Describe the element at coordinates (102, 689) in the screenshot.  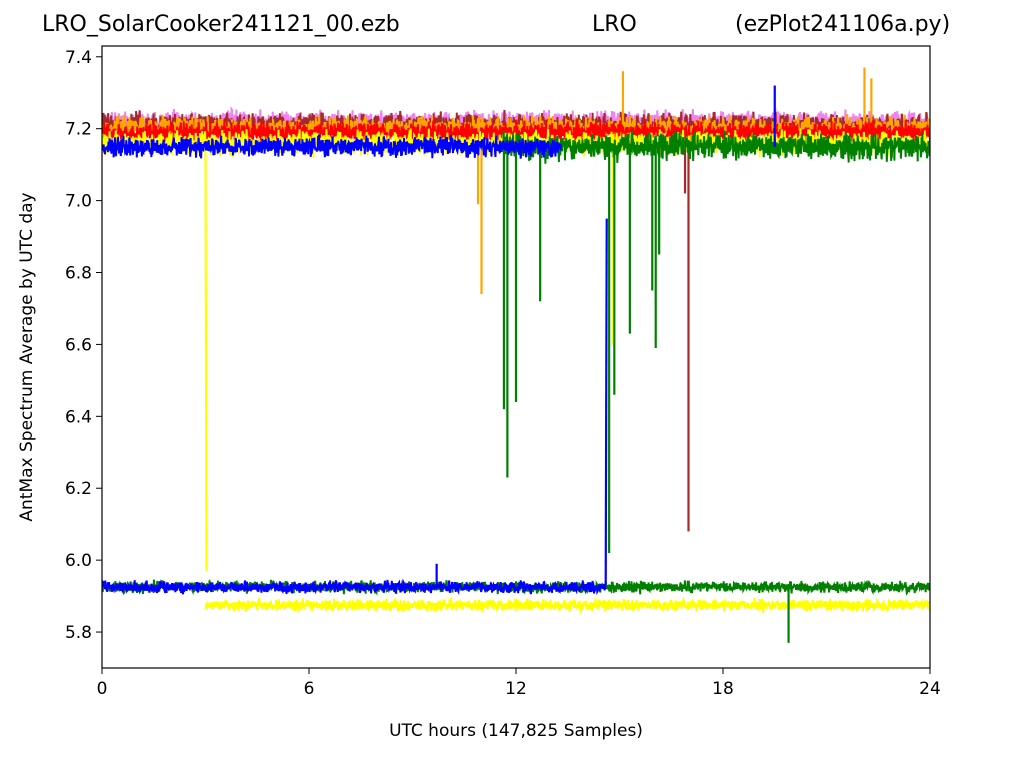
I see `x-tick-label: 0` at that location.